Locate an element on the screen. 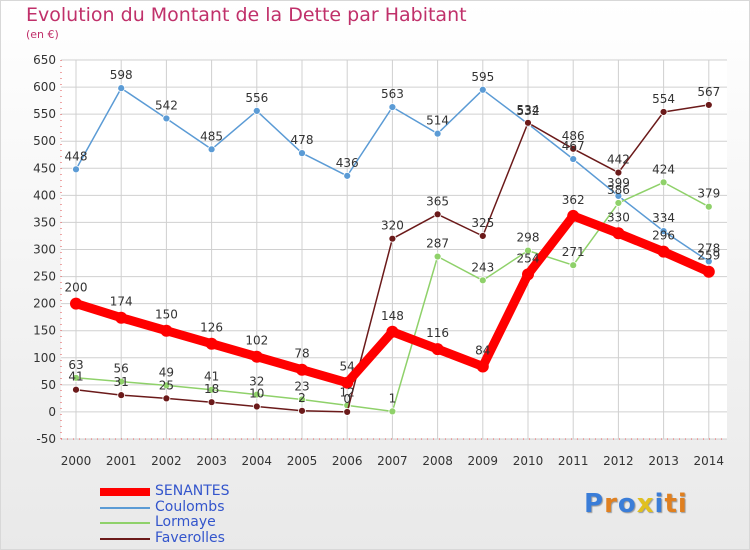  data-label: 598 is located at coordinates (121, 75).